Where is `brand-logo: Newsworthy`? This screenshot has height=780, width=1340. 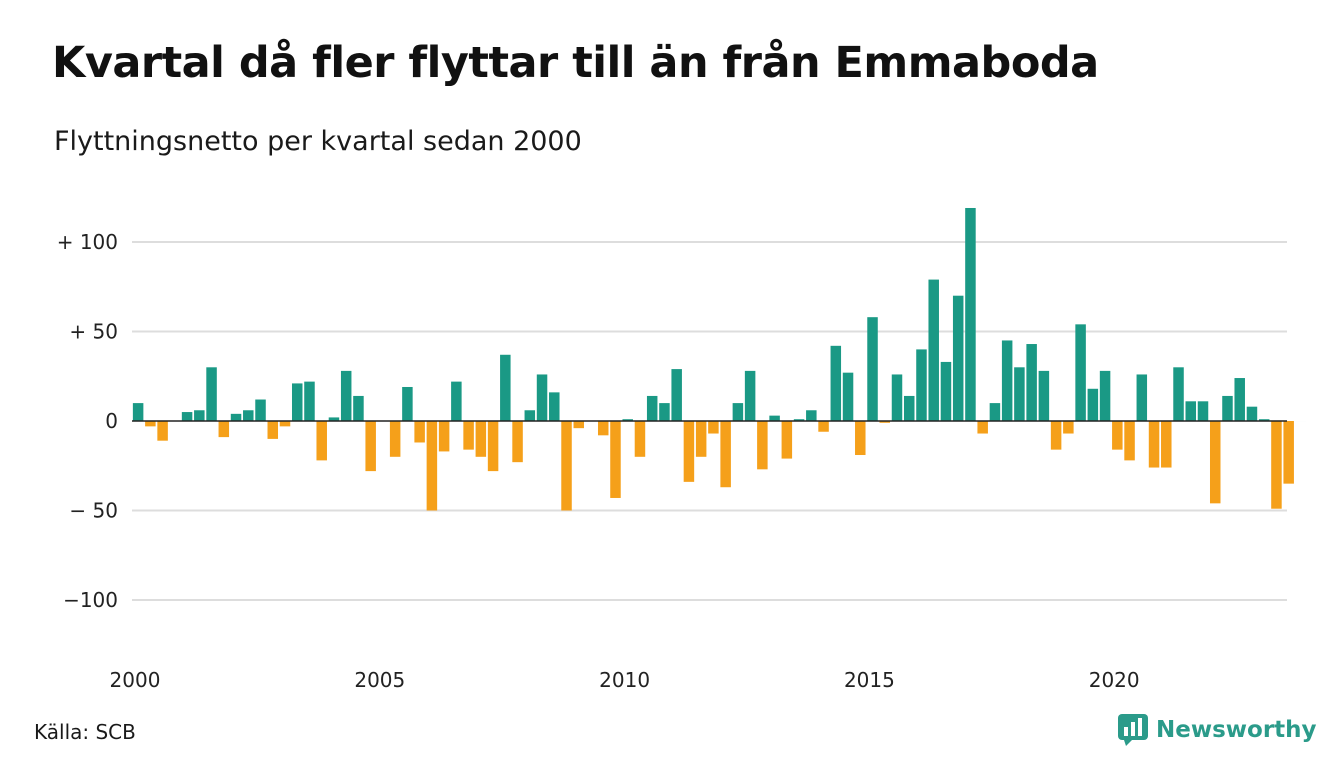
brand-logo: Newsworthy is located at coordinates (1217, 730).